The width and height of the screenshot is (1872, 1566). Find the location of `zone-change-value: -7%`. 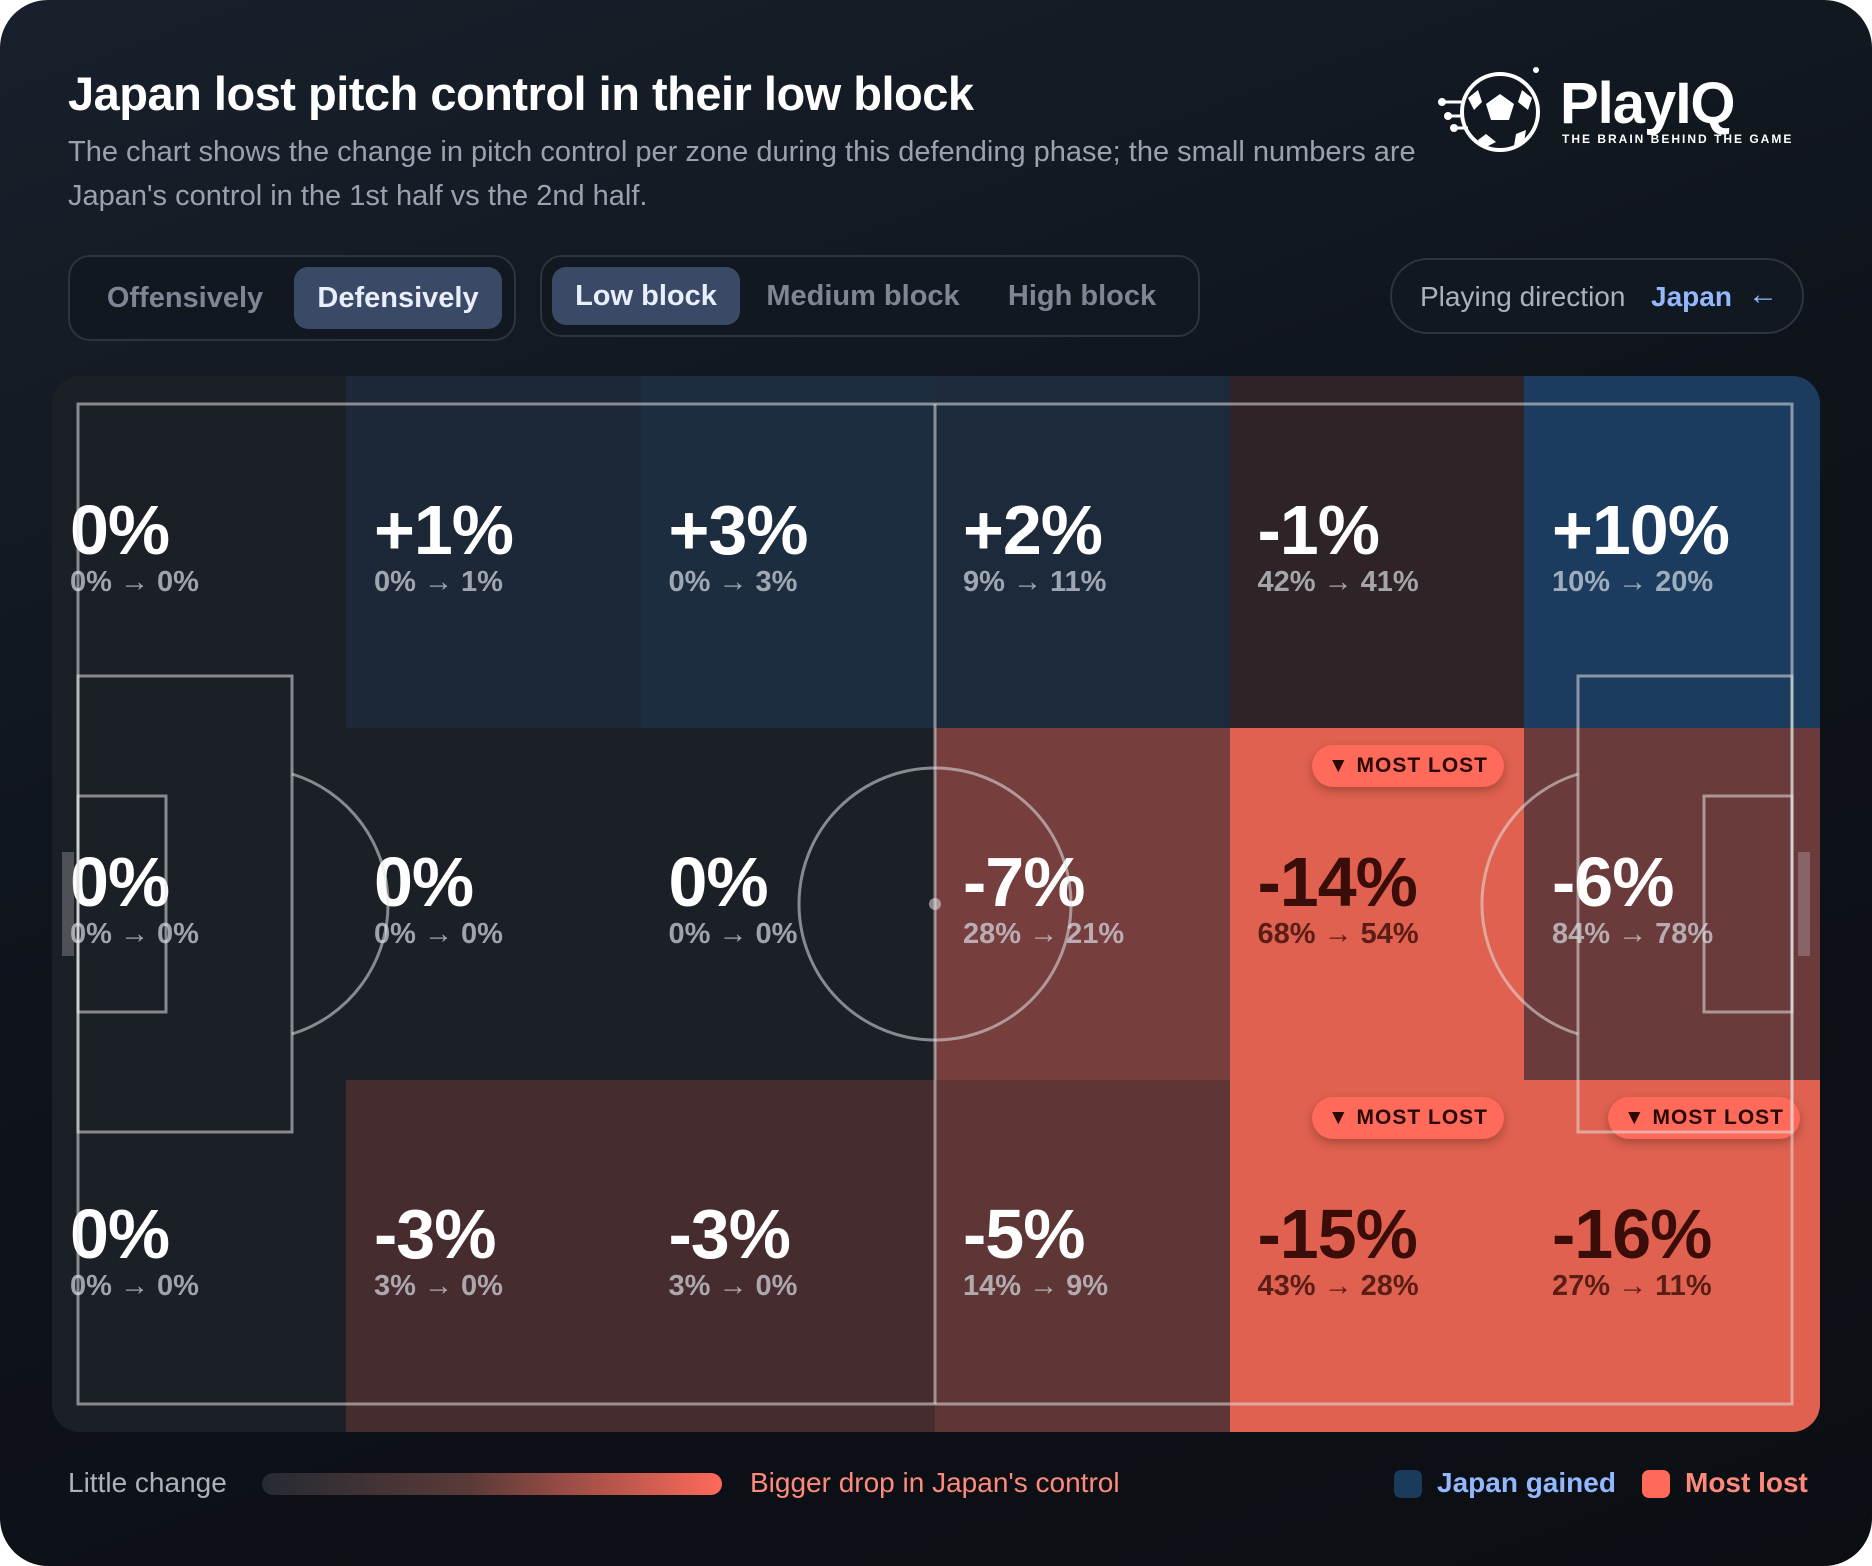

zone-change-value: -7% is located at coordinates (1024, 882).